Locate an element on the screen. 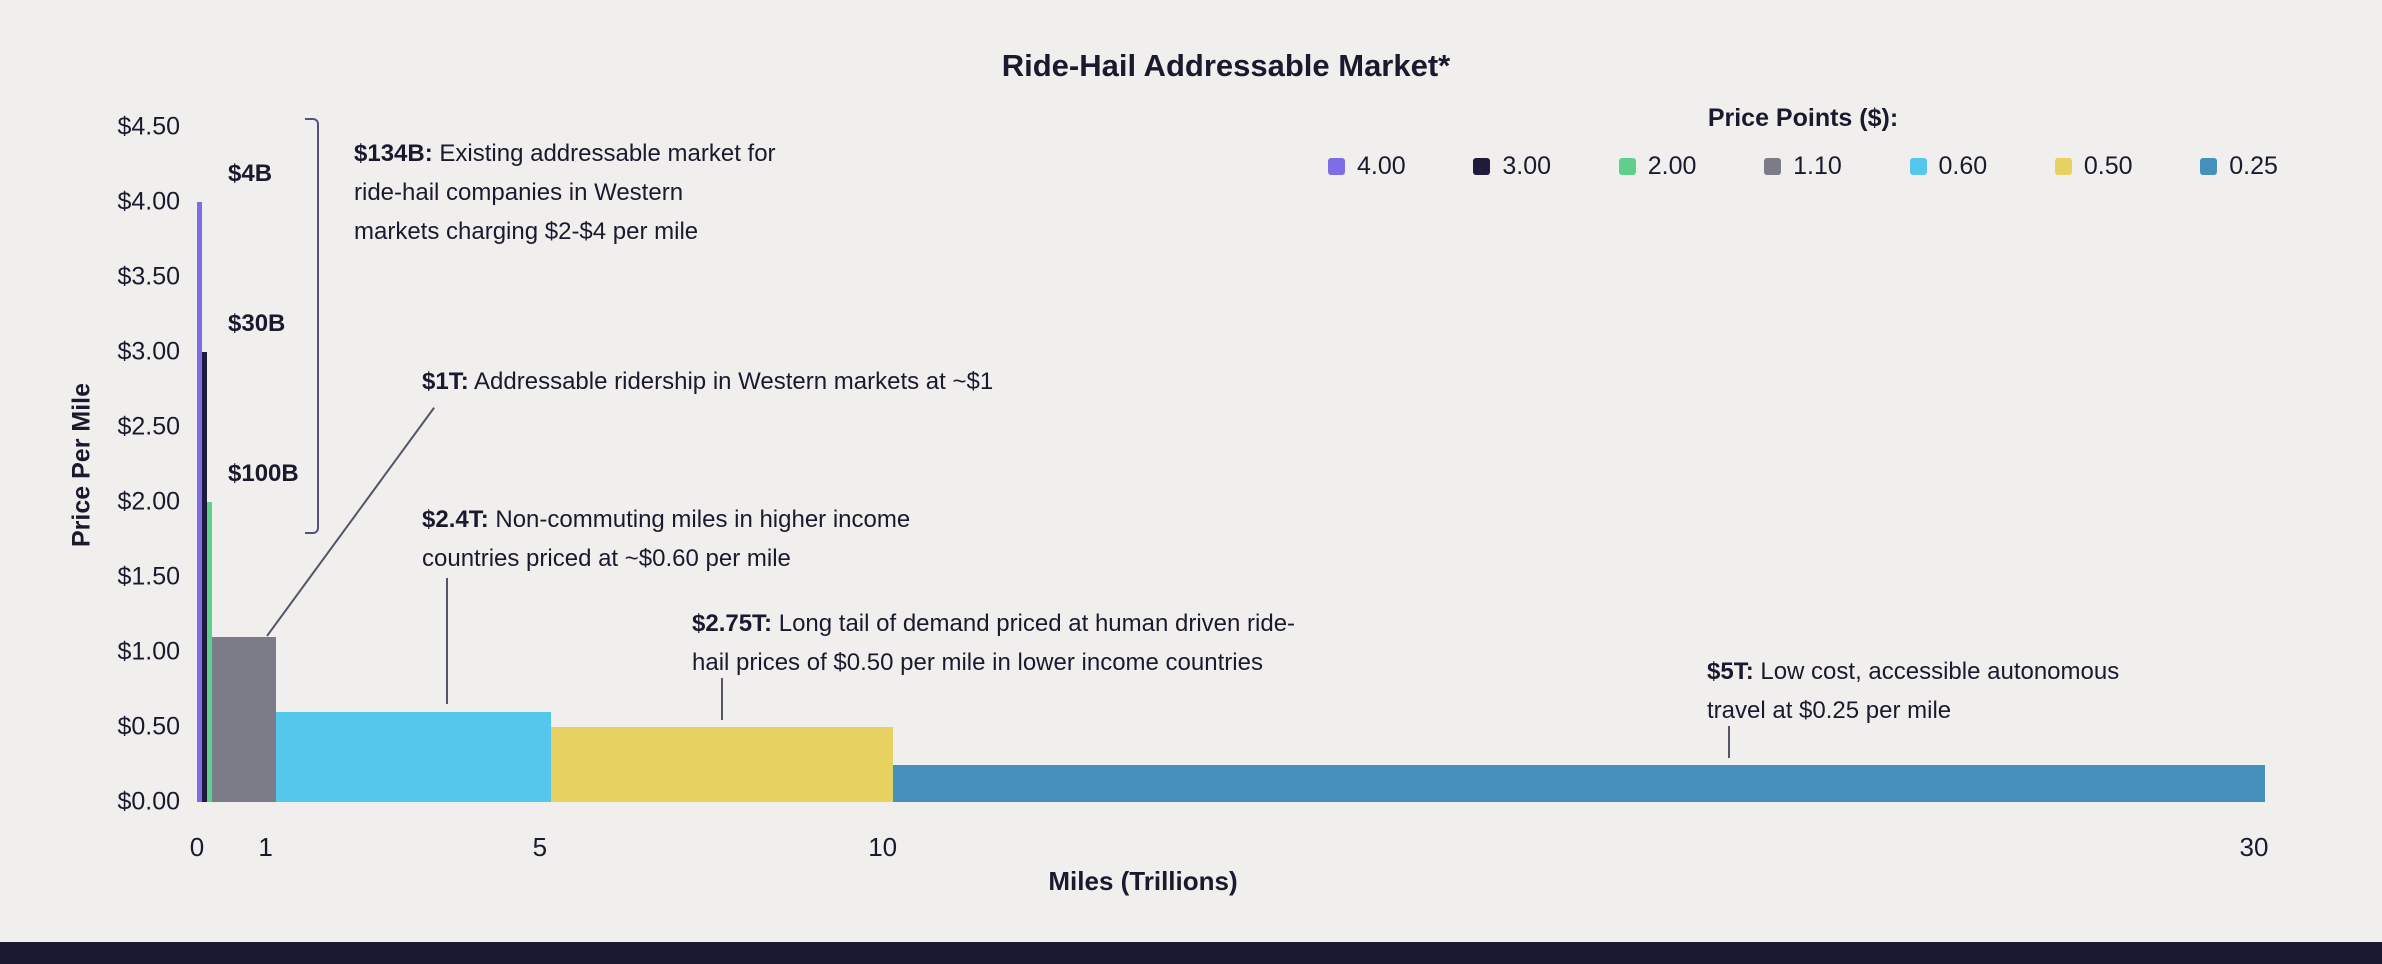  y-tick-label: $4.50 is located at coordinates (148, 126).